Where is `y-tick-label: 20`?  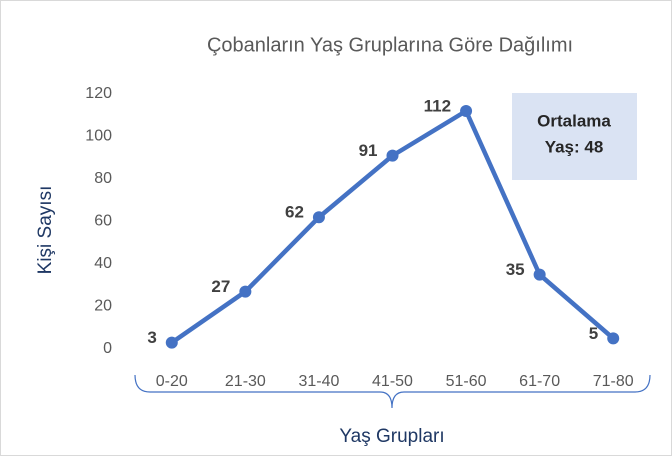
y-tick-label: 20 is located at coordinates (103, 306).